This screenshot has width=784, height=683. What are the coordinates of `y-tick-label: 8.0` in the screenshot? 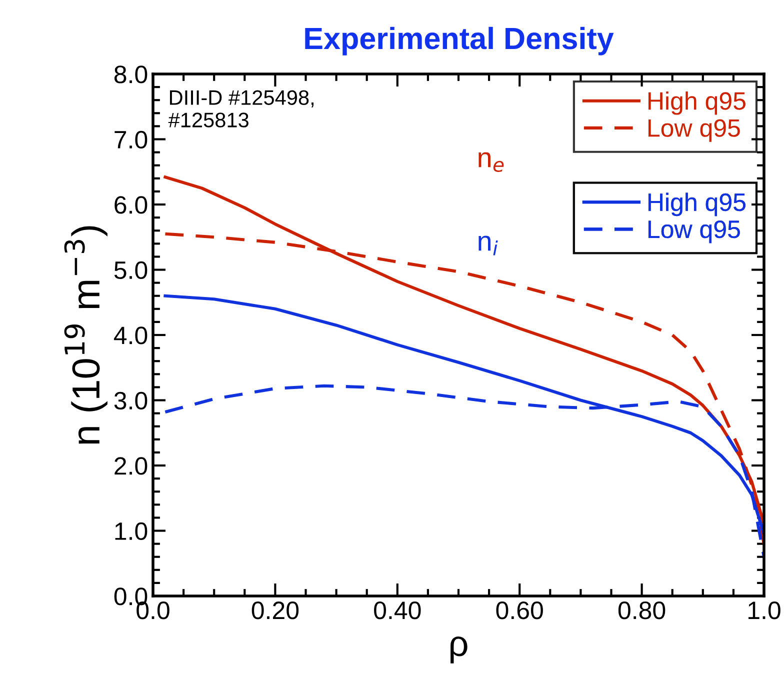 It's located at (131, 75).